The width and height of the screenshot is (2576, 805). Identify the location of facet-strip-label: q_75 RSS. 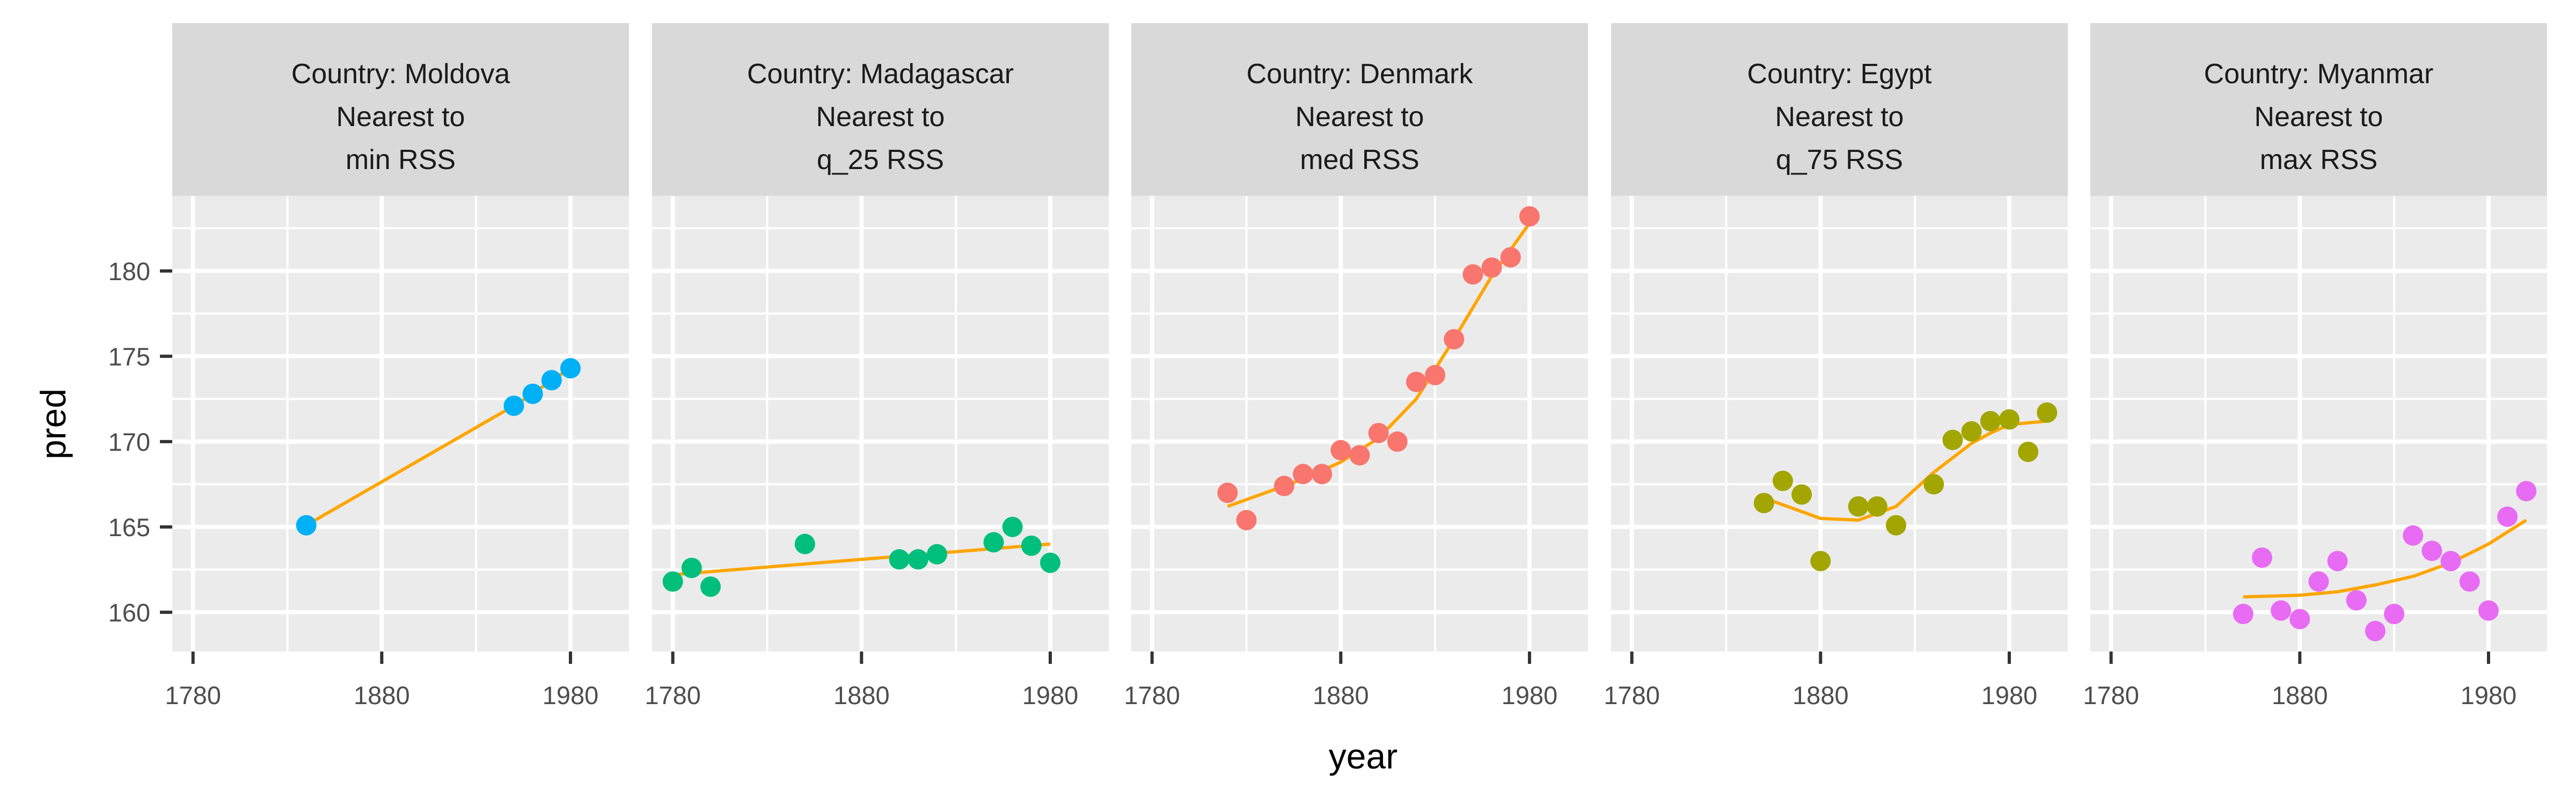
(1839, 159).